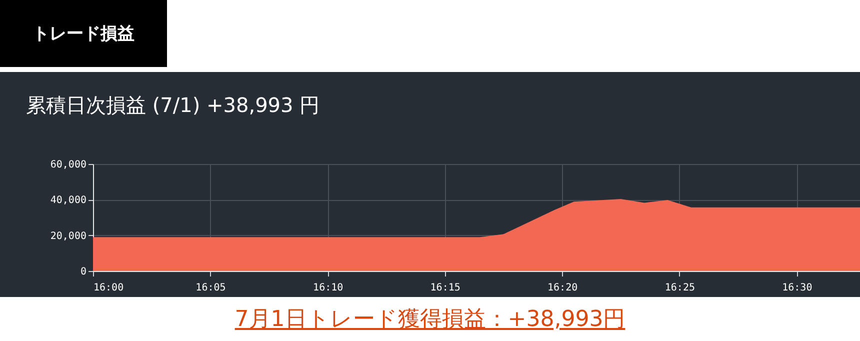 The height and width of the screenshot is (341, 860). What do you see at coordinates (211, 288) in the screenshot?
I see `x-tick-label: 16:05` at bounding box center [211, 288].